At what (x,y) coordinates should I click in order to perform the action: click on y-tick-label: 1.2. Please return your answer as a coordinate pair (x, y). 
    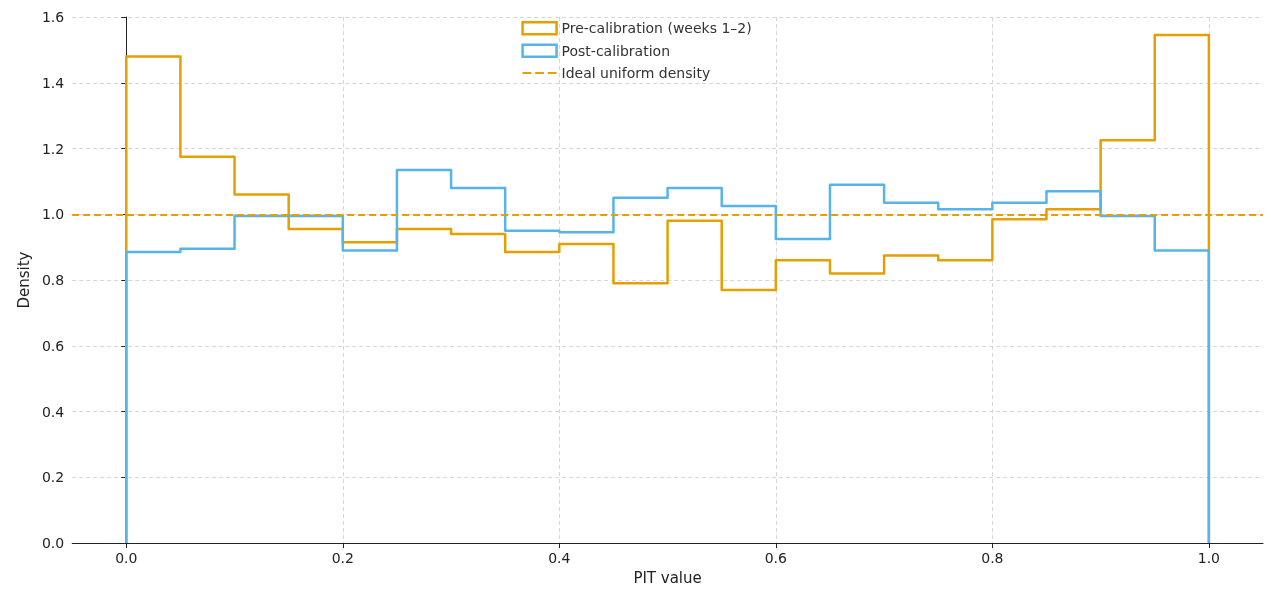
    Looking at the image, I should click on (53, 148).